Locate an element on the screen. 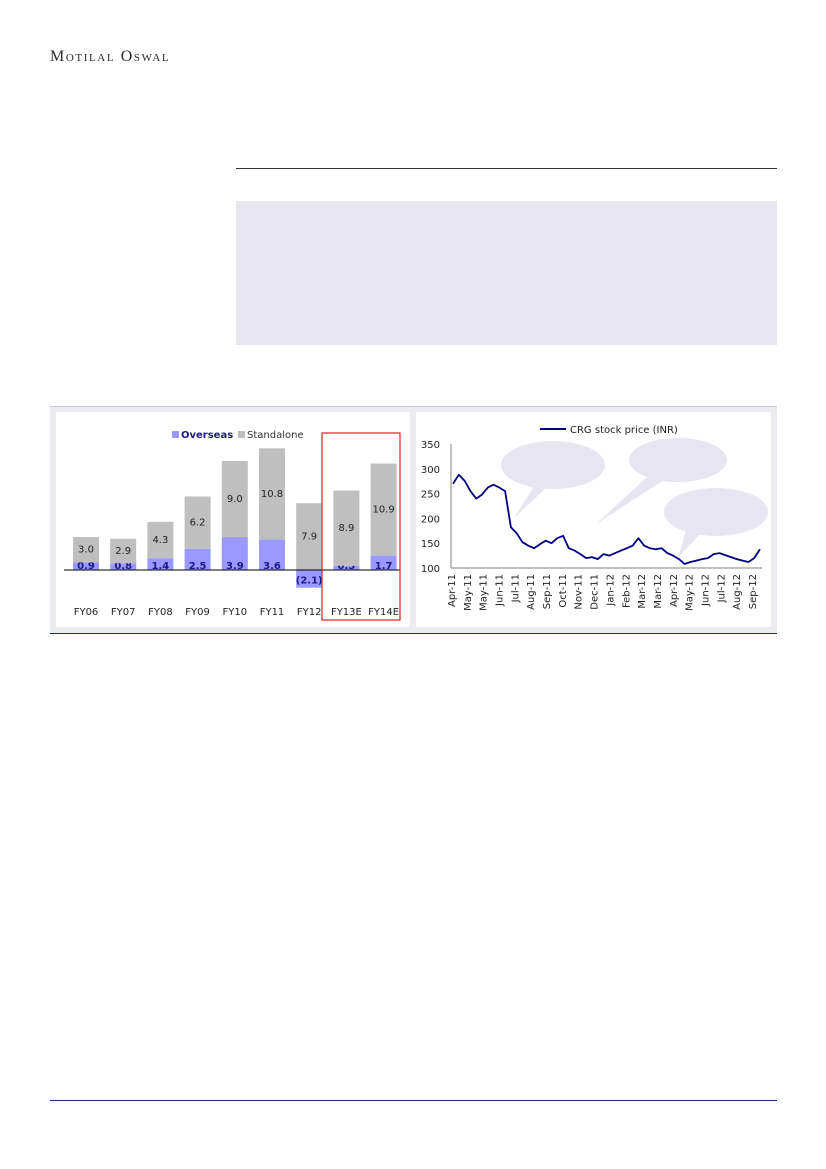 The height and width of the screenshot is (1169, 826). x-tick-label: Oct-11 is located at coordinates (563, 591).